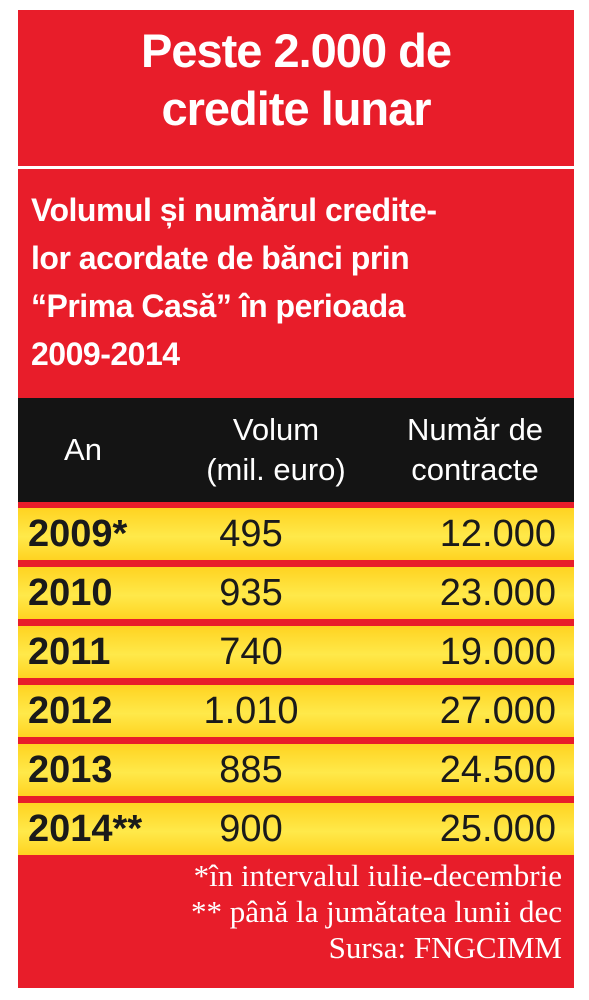  I want to click on cell-contracts: 19.000, so click(497, 652).